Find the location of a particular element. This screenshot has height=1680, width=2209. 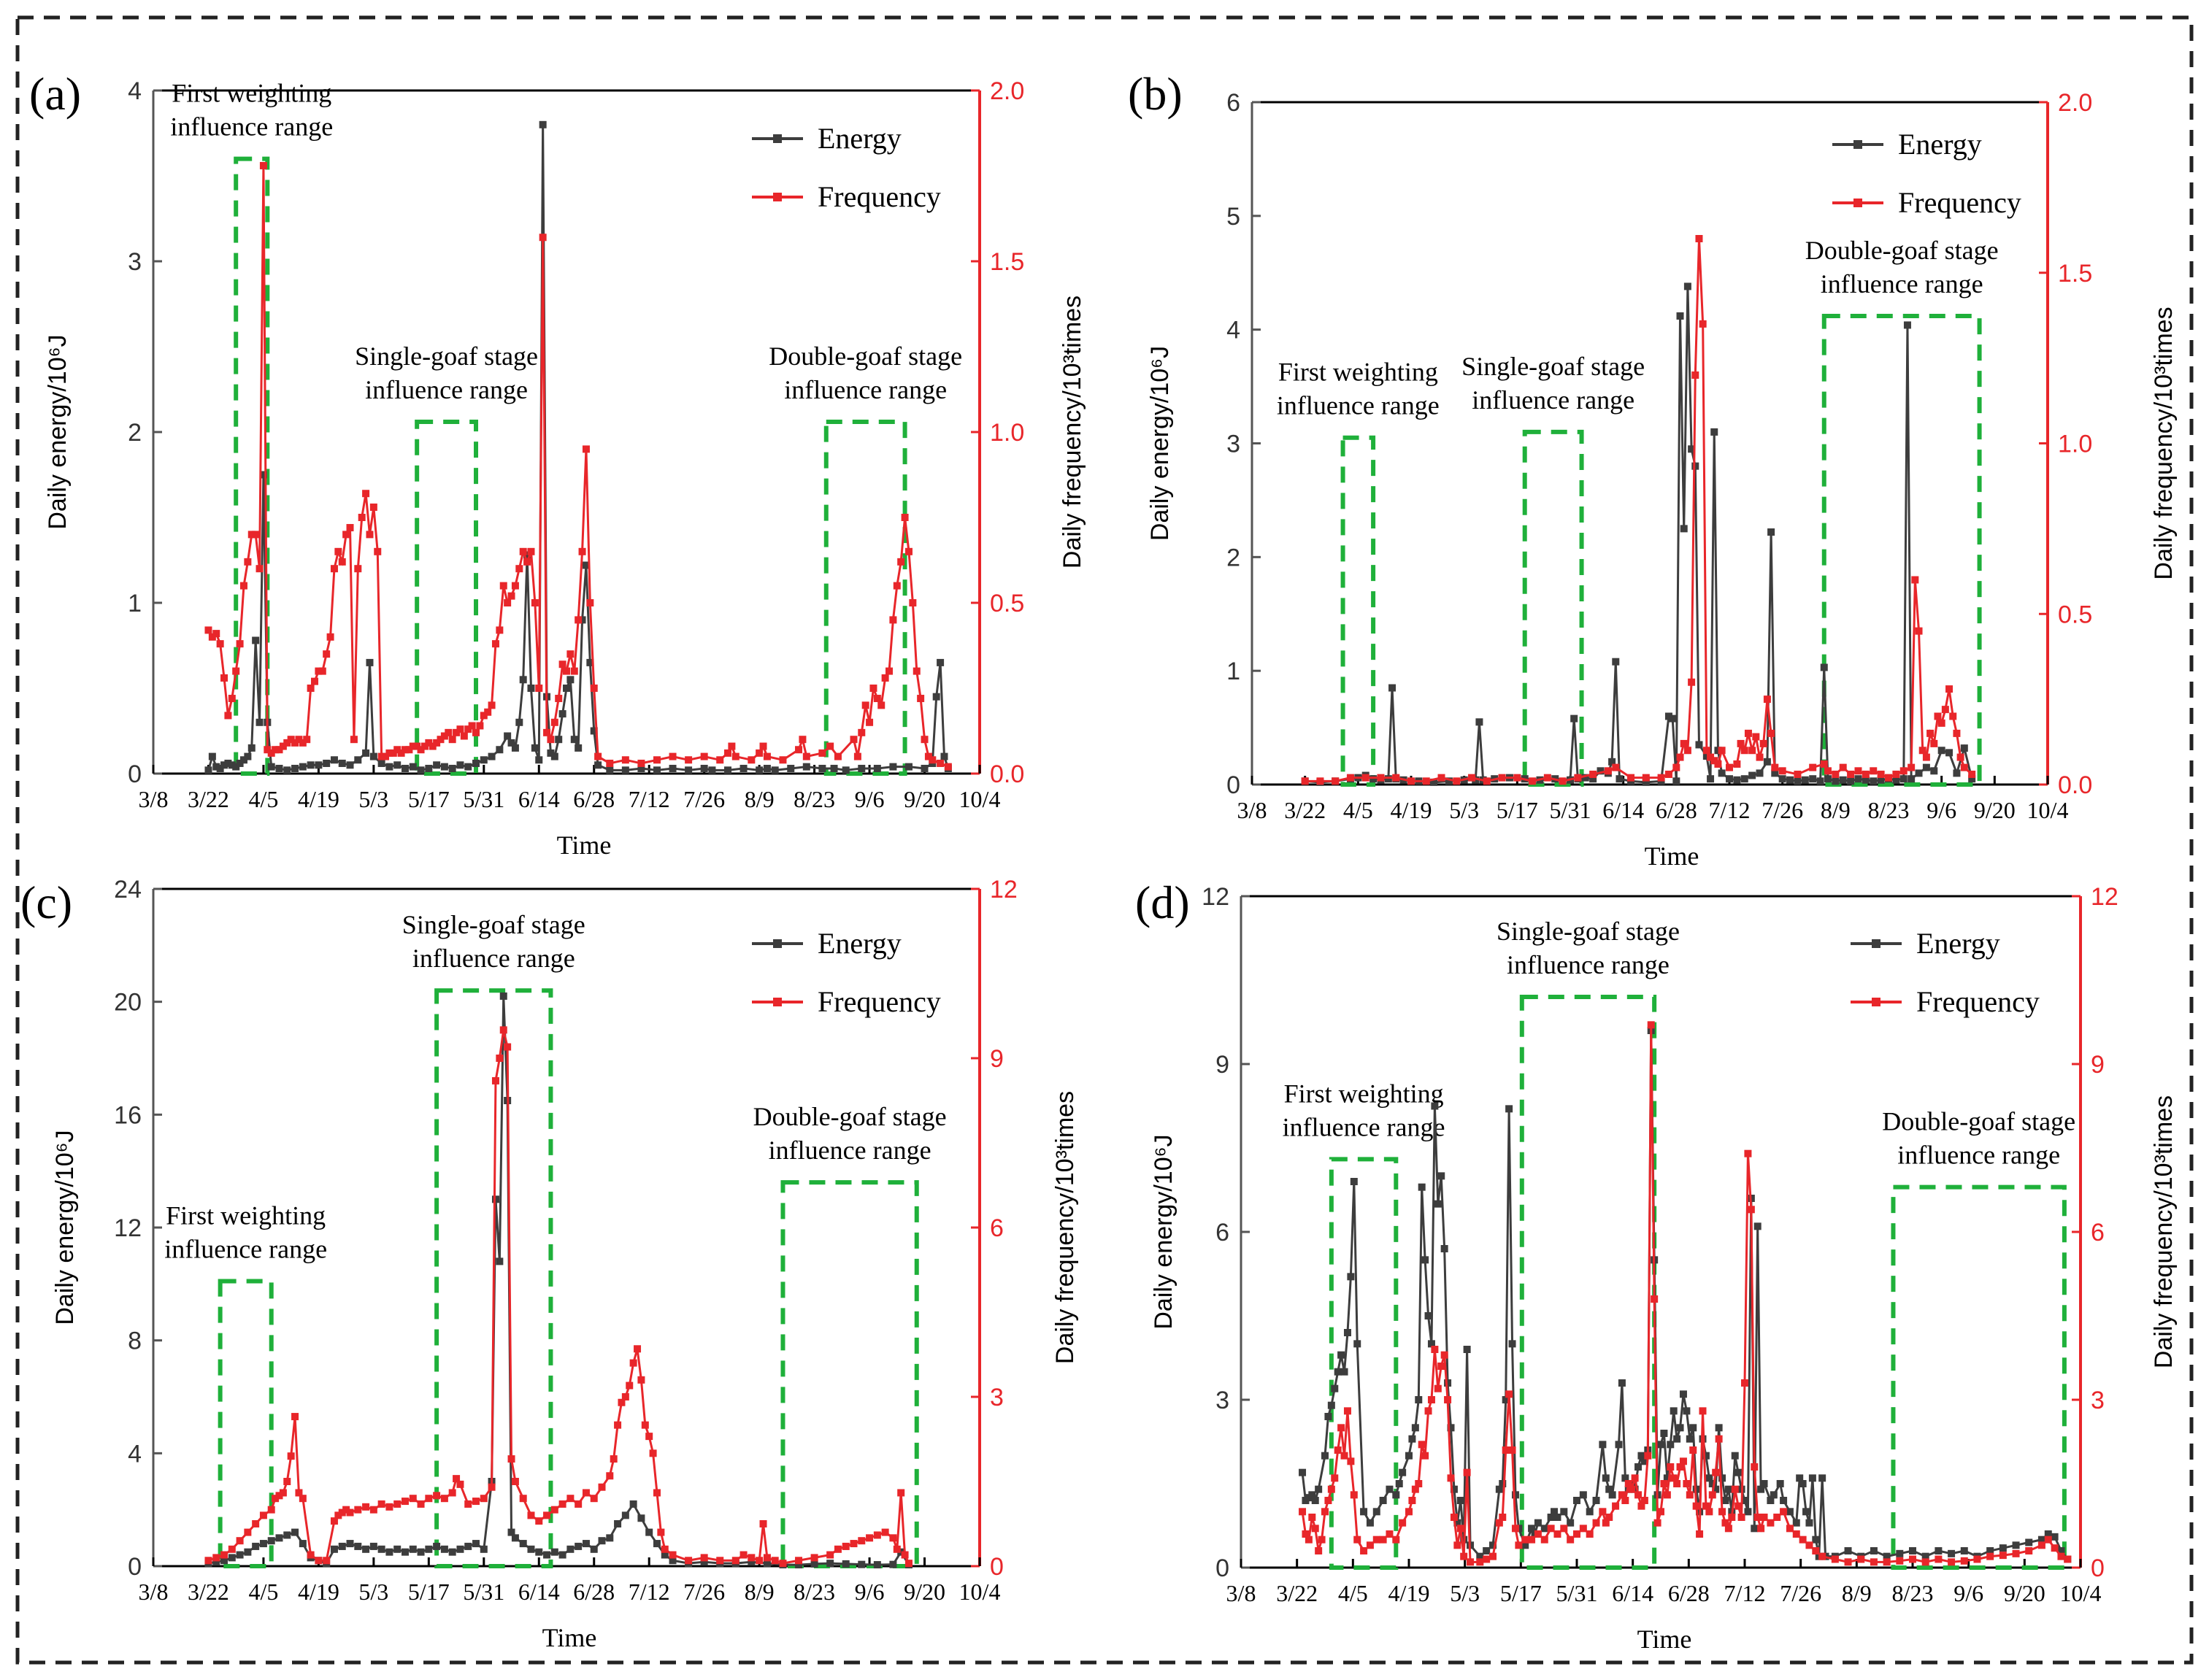

y-tick-label-right: 1.0 is located at coordinates (2075, 444).